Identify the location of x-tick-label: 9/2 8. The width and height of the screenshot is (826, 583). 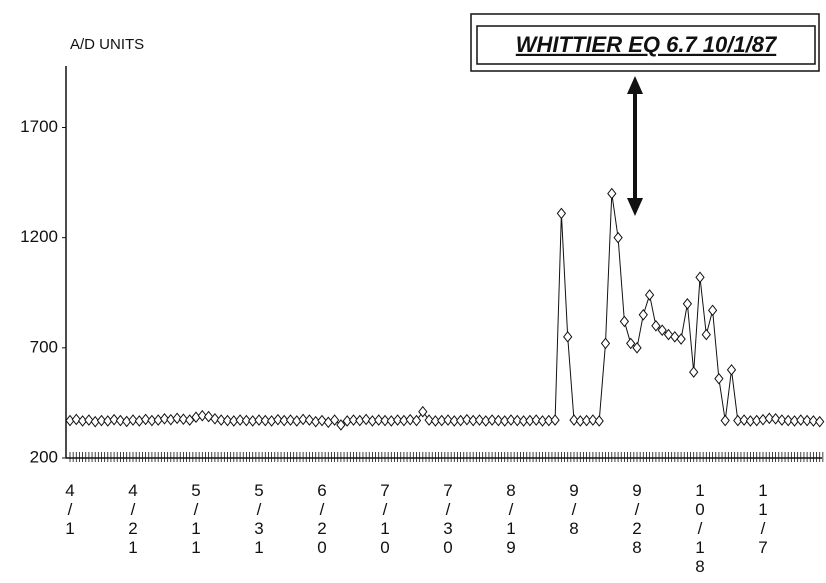
(636, 519).